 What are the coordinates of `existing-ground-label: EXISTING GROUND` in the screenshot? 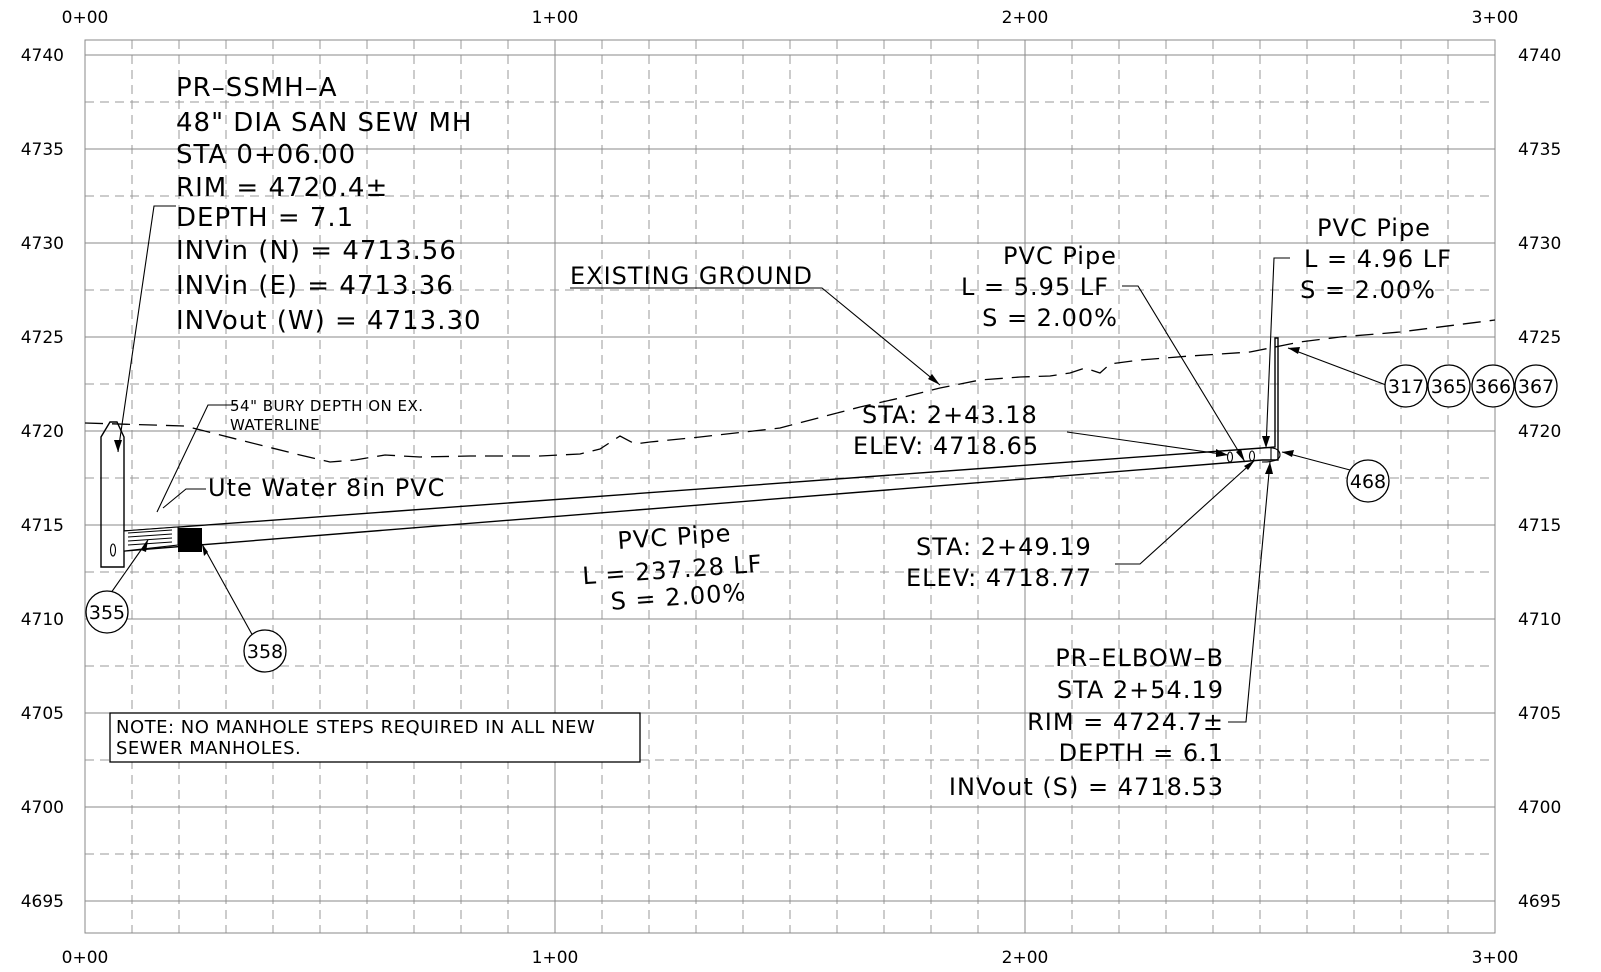 It's located at (691, 276).